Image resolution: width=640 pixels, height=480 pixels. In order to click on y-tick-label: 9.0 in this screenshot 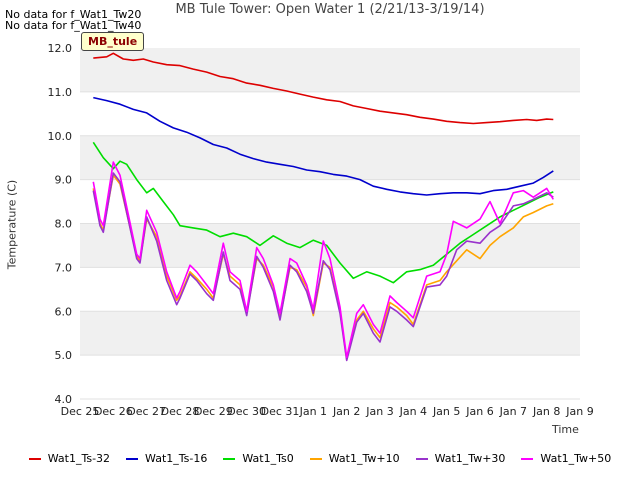, I will do `click(64, 180)`.